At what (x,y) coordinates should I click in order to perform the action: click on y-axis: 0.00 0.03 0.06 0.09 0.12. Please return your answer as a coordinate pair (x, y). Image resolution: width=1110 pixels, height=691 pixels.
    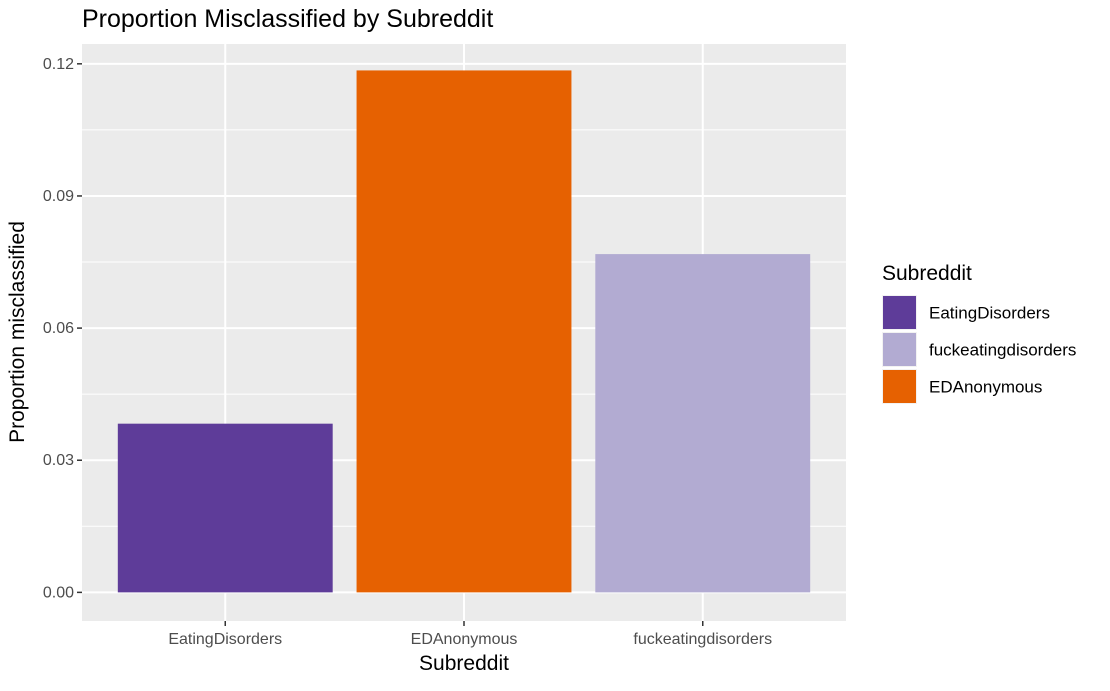
    Looking at the image, I should click on (62, 328).